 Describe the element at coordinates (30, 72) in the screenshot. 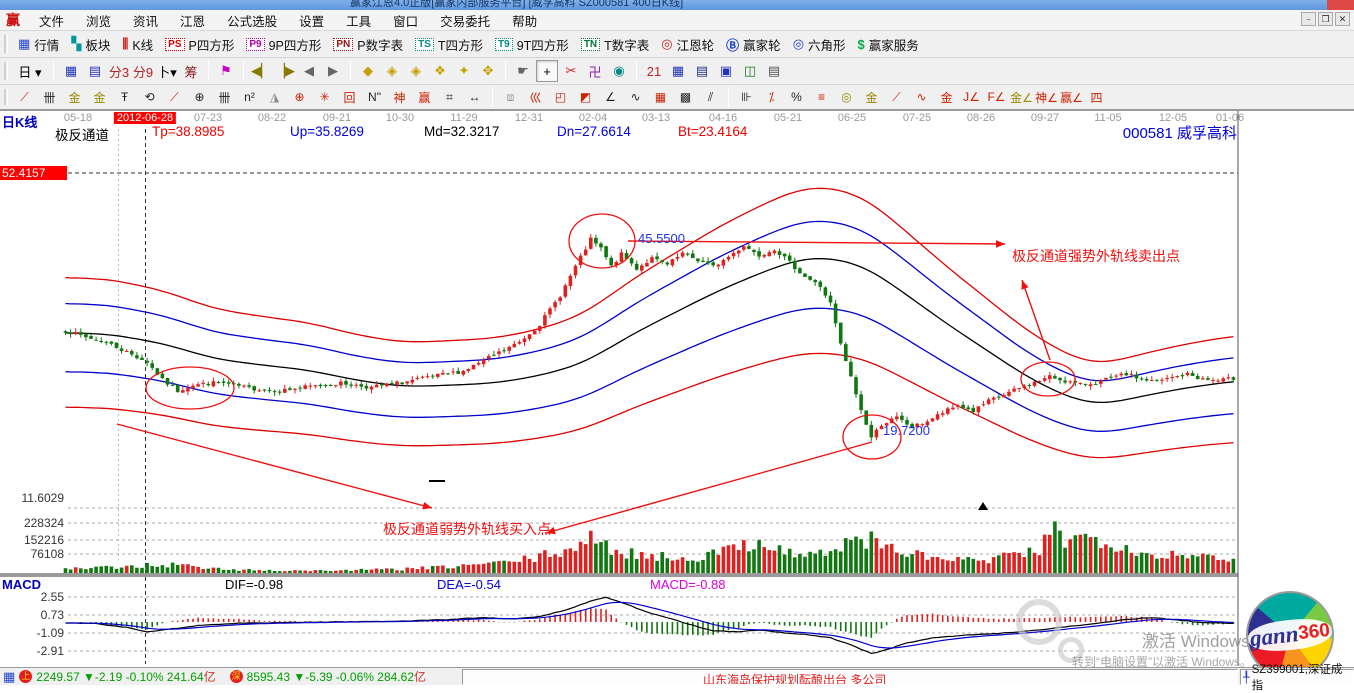

I see `period-day-dropdown: 日 ▾` at that location.